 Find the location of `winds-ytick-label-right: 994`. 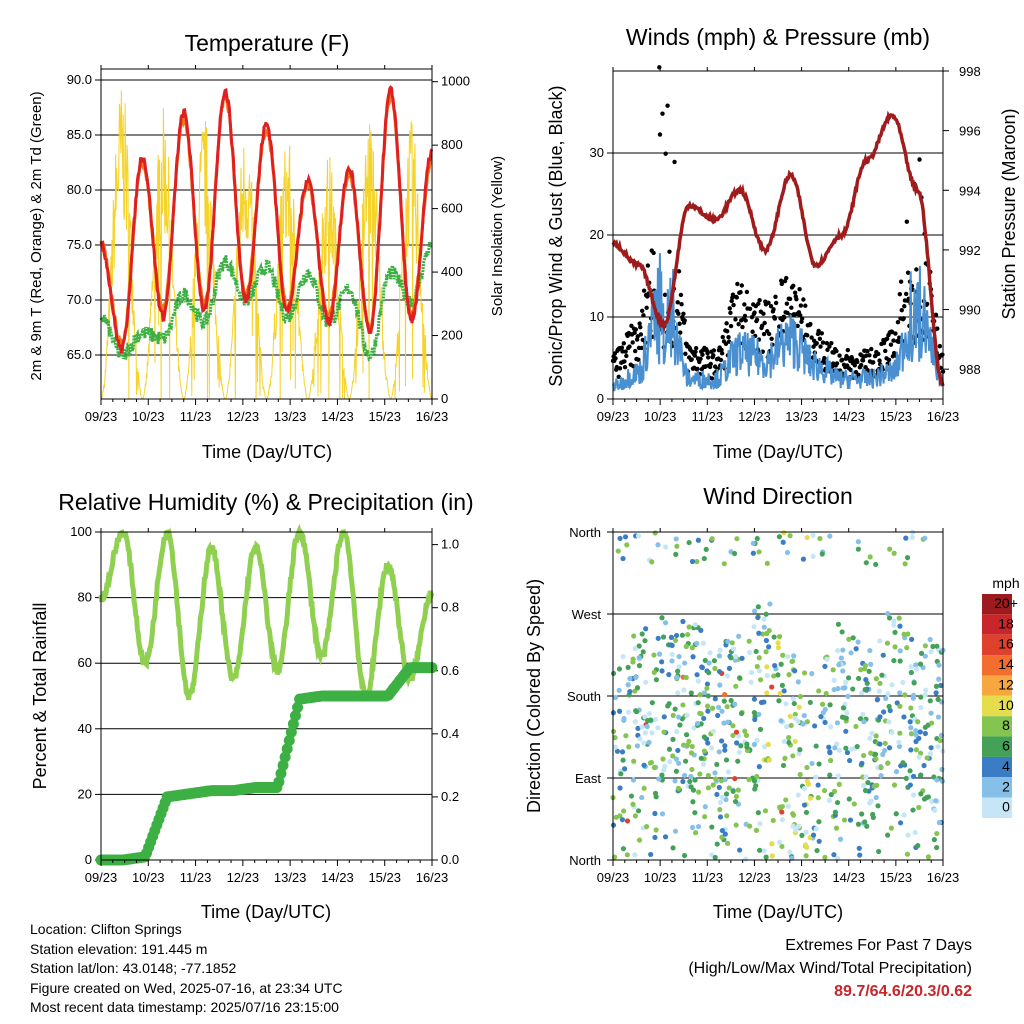

winds-ytick-label-right: 994 is located at coordinates (970, 190).